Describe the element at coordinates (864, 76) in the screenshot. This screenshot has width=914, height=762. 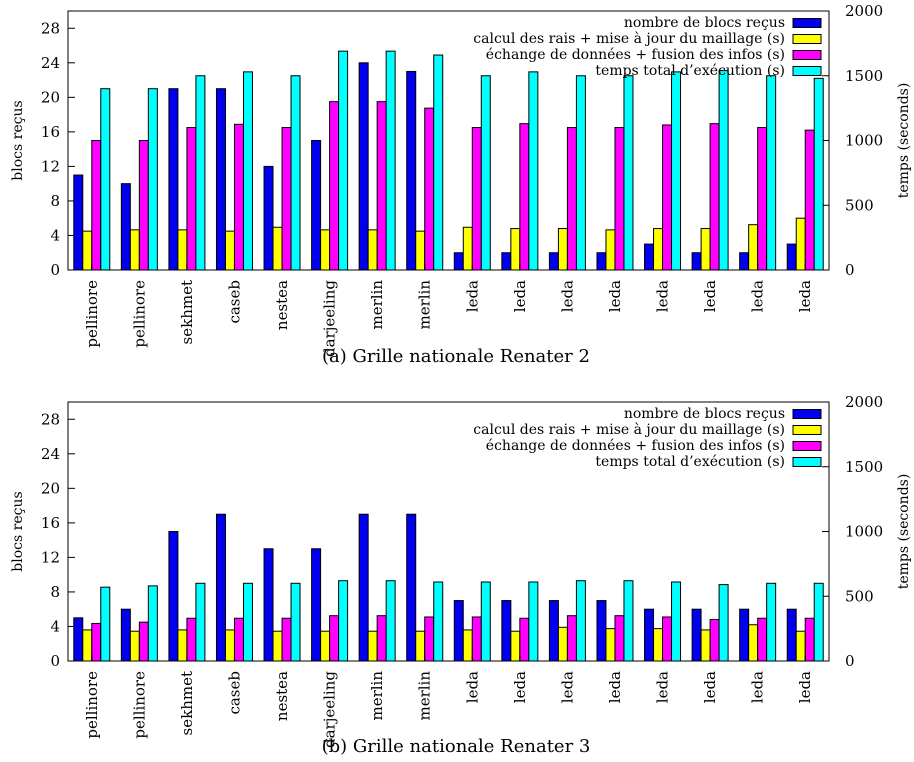
I see `y2-tick-label: 1500` at that location.